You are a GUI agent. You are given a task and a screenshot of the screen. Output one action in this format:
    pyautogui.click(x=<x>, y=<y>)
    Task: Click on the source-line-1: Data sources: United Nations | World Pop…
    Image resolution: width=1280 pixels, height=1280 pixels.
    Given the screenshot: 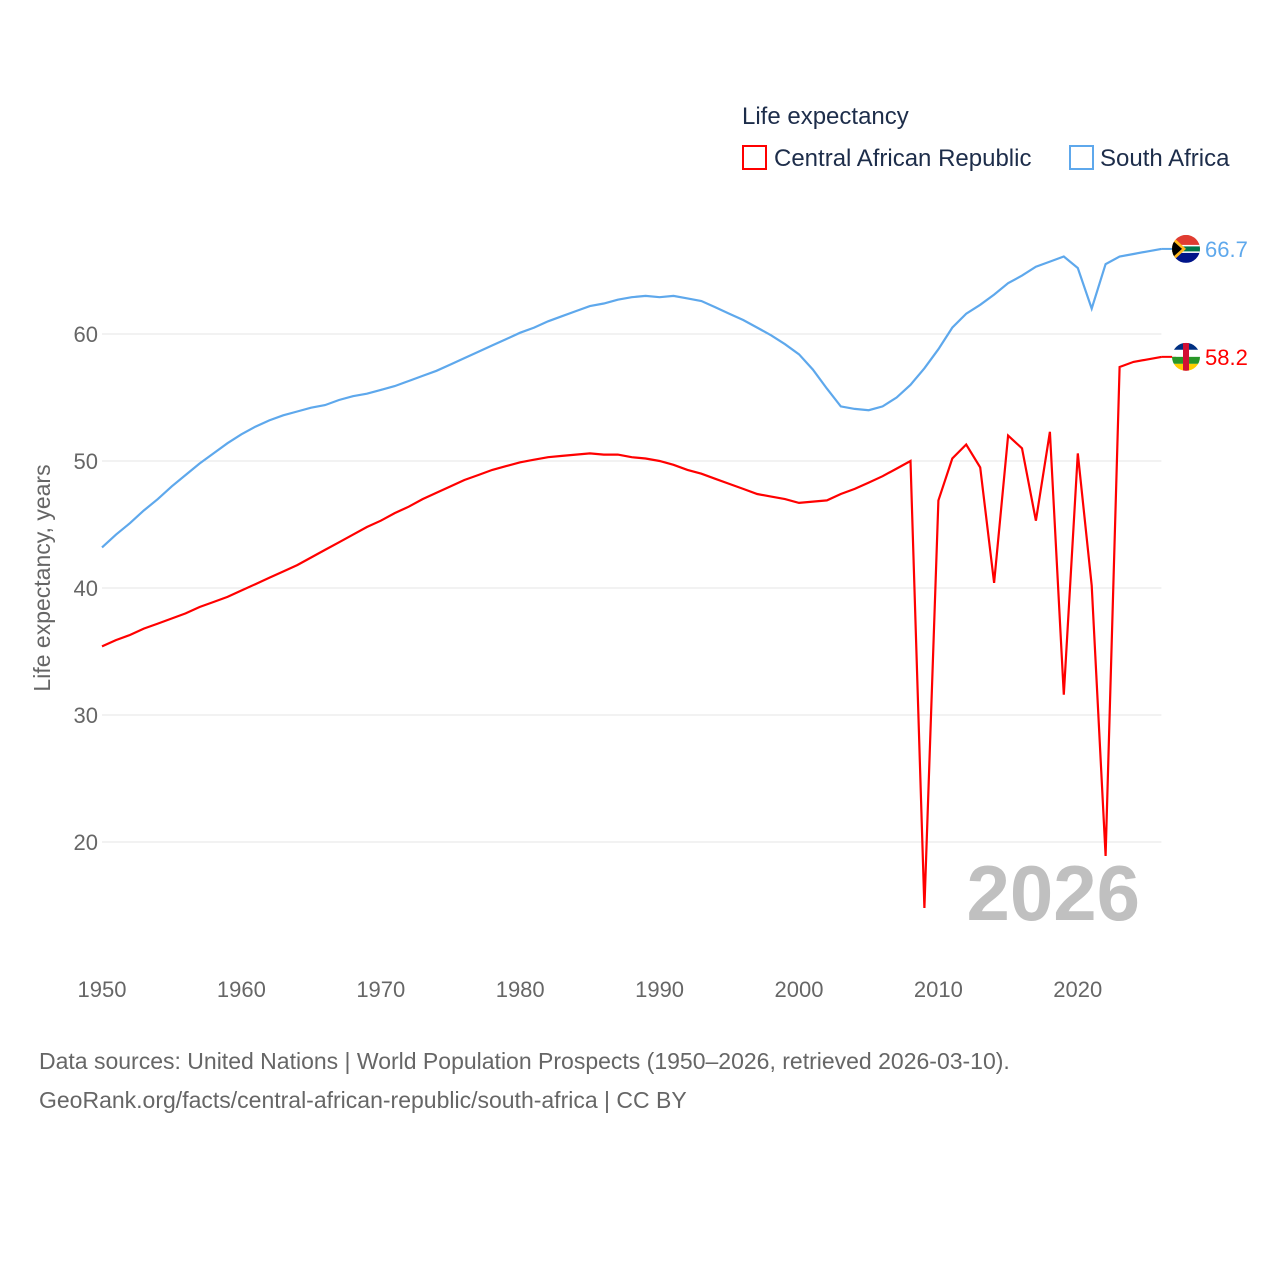 What is the action you would take?
    pyautogui.click(x=524, y=1061)
    